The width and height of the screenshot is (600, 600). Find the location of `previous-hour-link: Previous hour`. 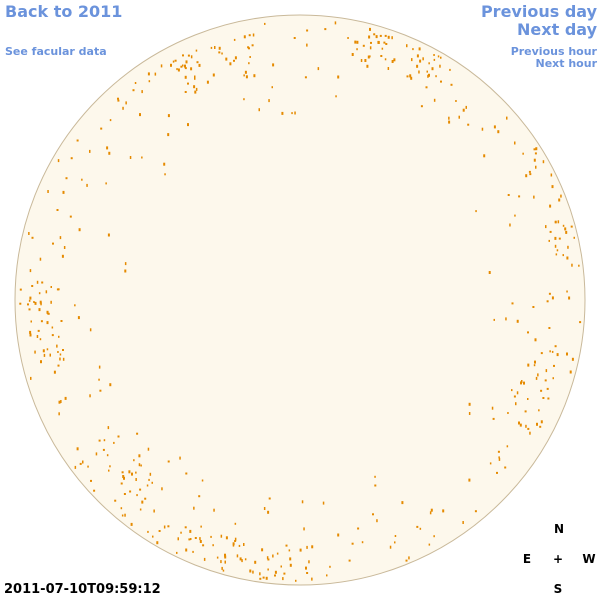

previous-hour-link: Previous hour is located at coordinates (553, 51).